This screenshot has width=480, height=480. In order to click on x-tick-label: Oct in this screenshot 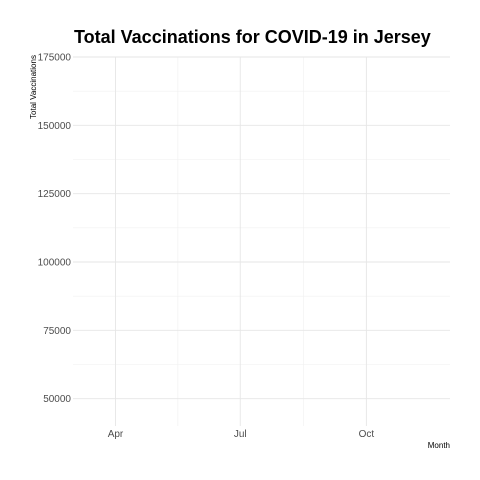, I will do `click(367, 434)`.